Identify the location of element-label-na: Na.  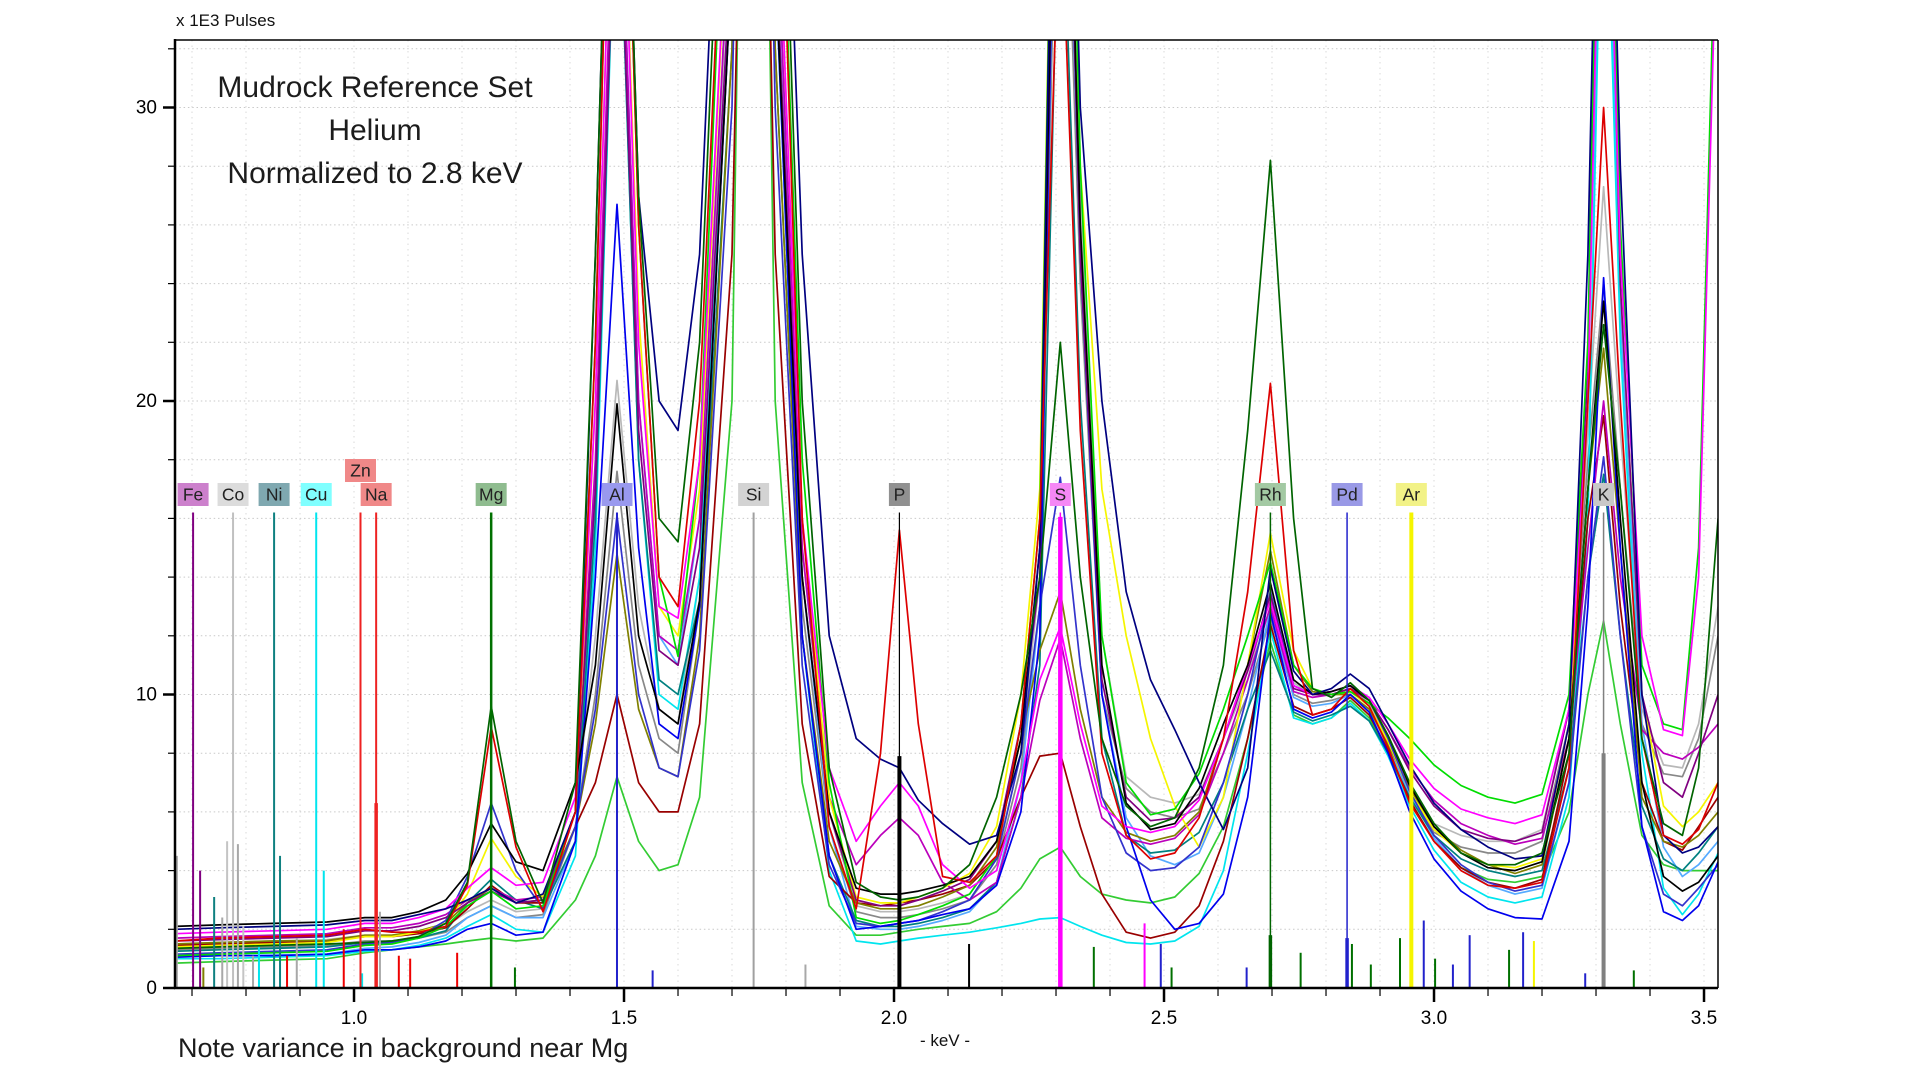
(376, 495).